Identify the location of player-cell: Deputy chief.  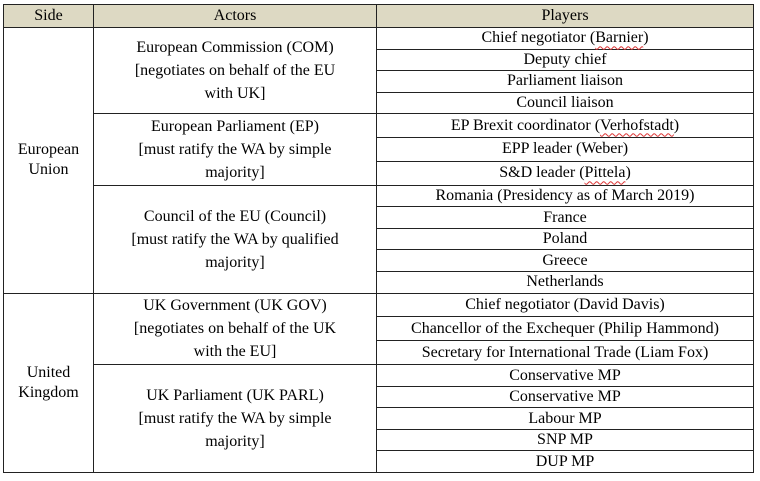
(565, 60).